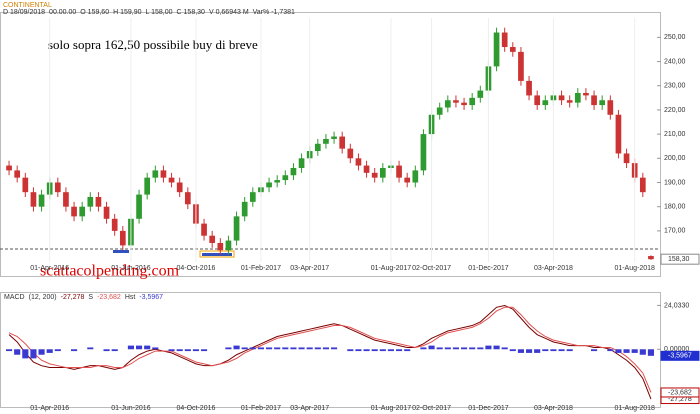 Image resolution: width=700 pixels, height=414 pixels. Describe the element at coordinates (680, 392) in the screenshot. I see `value-box` at that location.